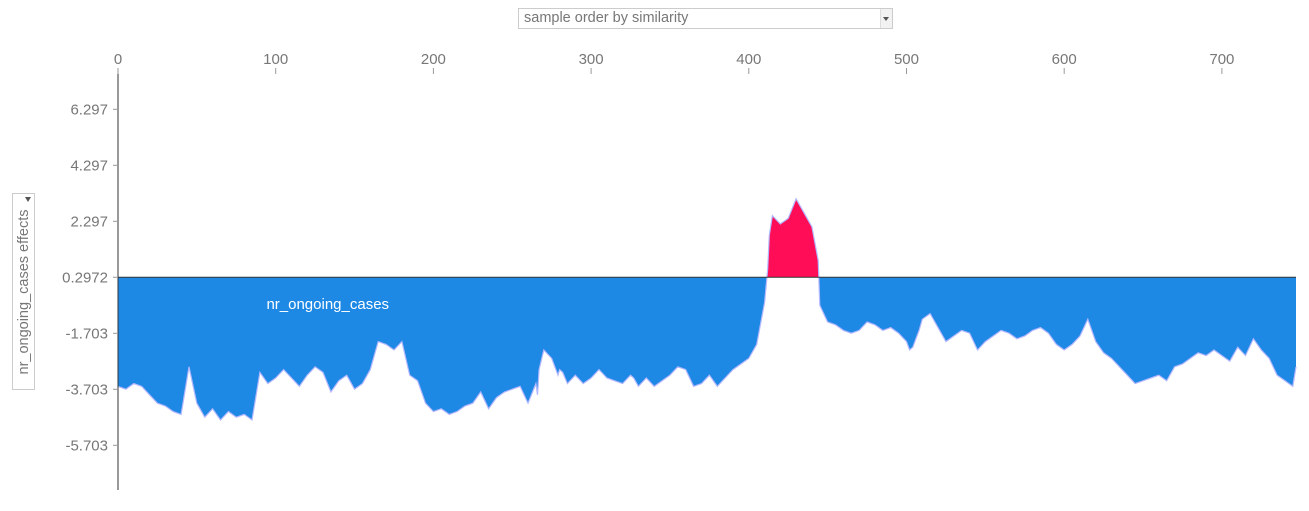 Image resolution: width=1309 pixels, height=511 pixels. Describe the element at coordinates (591, 59) in the screenshot. I see `x-tick-label: 300` at that location.